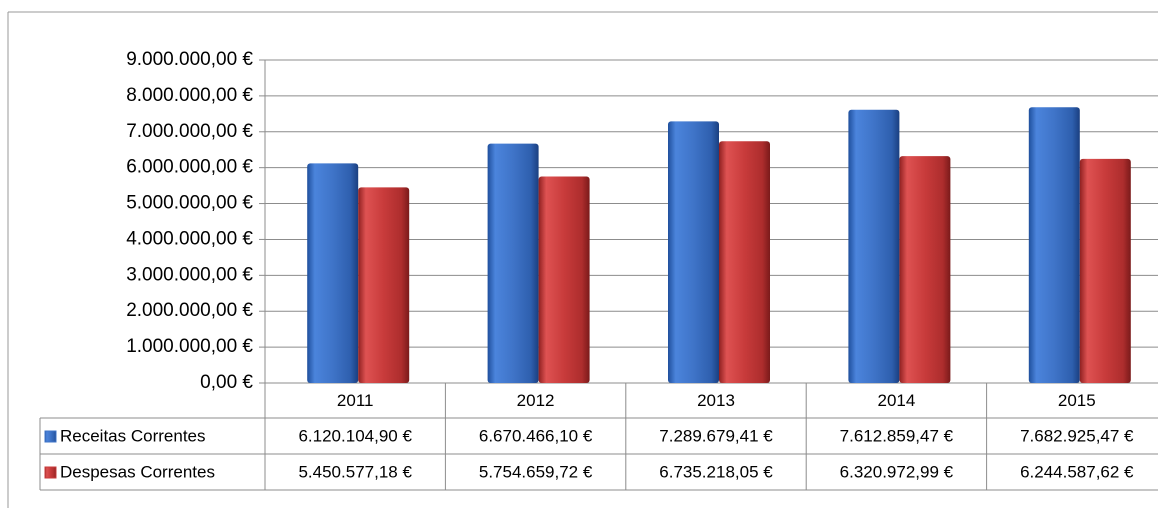  I want to click on x-tick-label: 2013, so click(716, 400).